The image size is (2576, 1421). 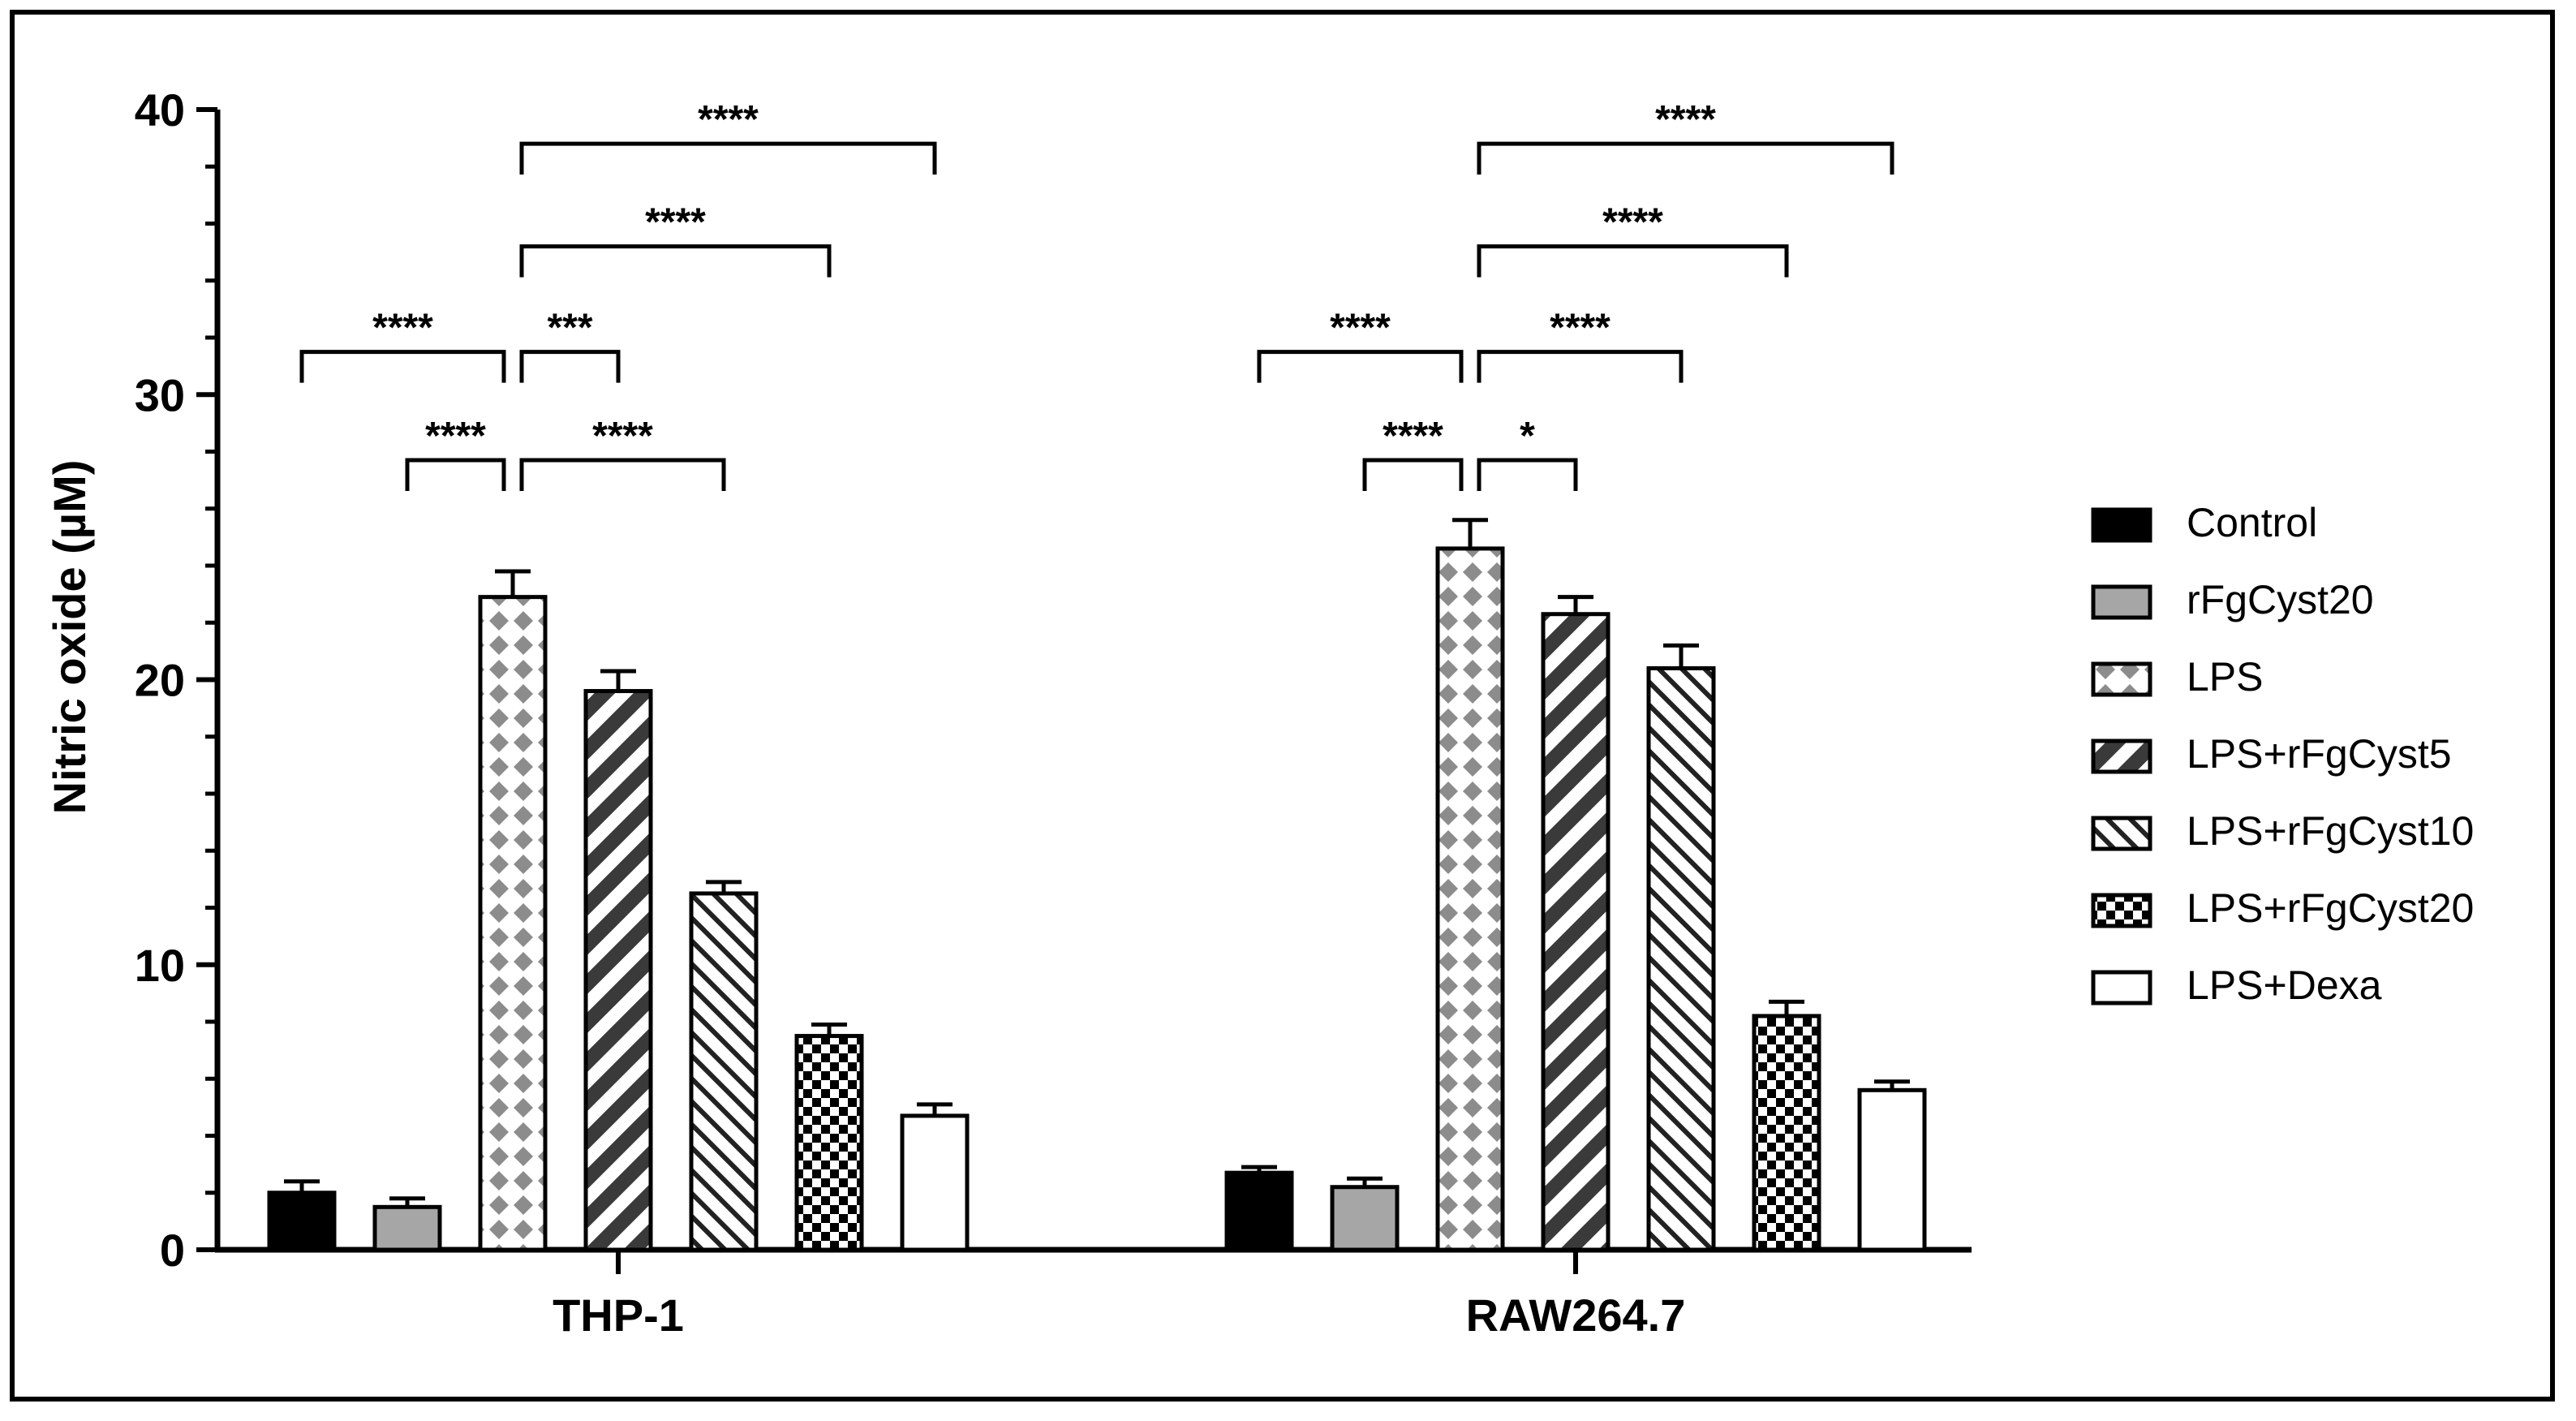 I want to click on legend-label: LPS+rFgCyst5, so click(x=2319, y=754).